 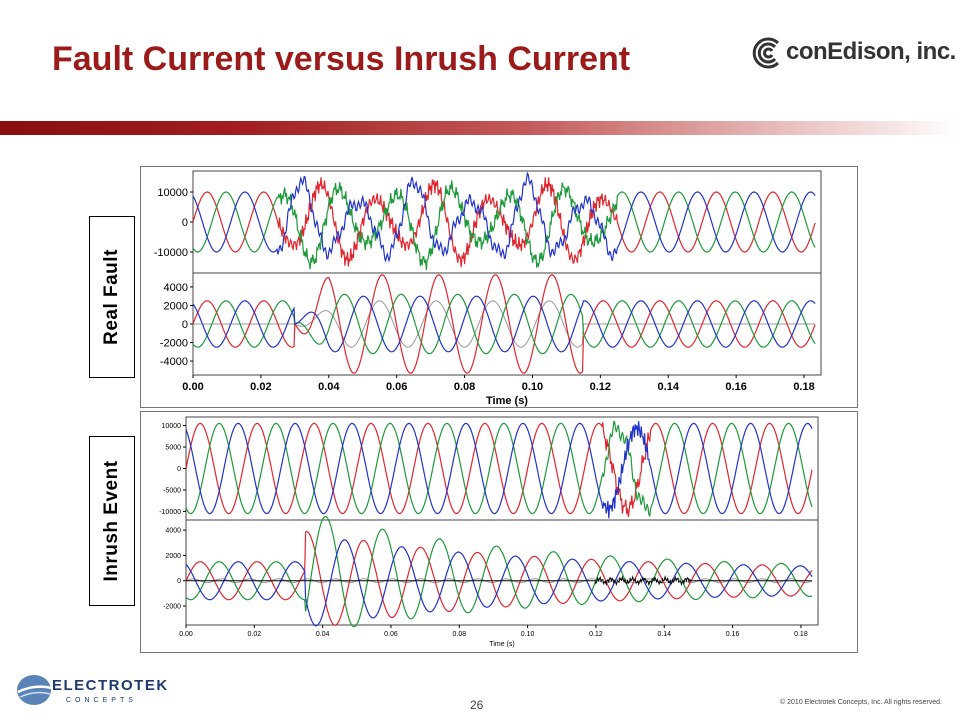 What do you see at coordinates (170, 512) in the screenshot?
I see `inrush-event-ytick-label: -10000` at bounding box center [170, 512].